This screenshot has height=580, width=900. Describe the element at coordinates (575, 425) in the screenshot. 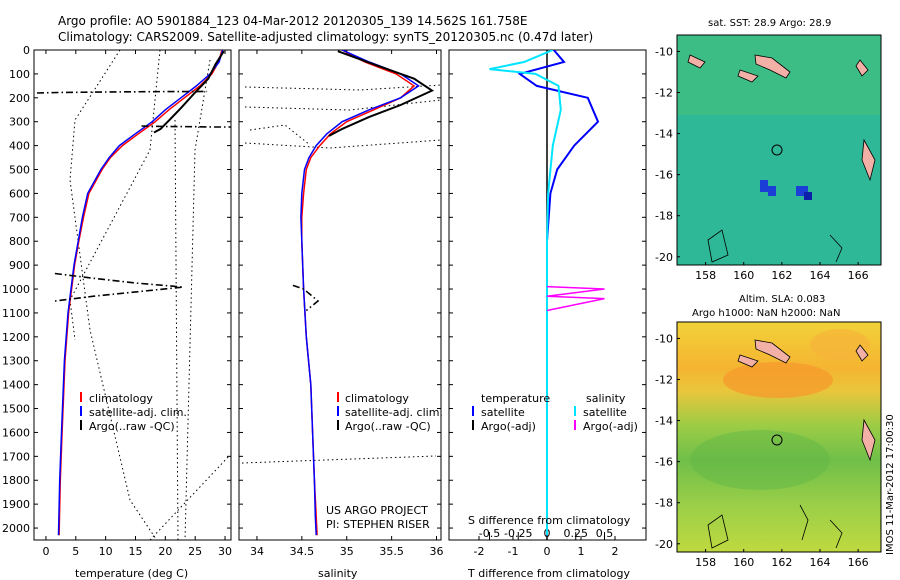

I see `legend-swatch-sal-argo` at that location.